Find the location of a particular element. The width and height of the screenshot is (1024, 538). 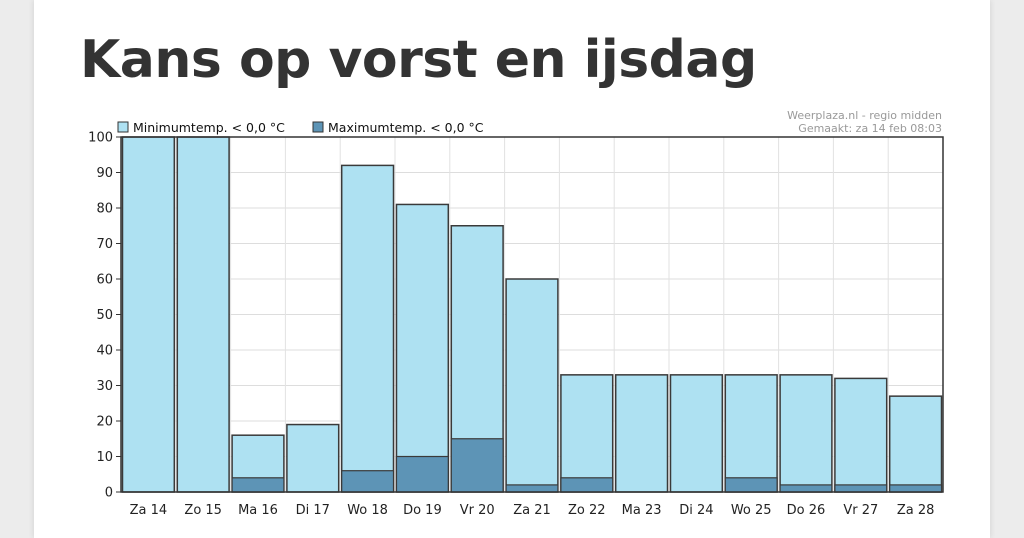

x-tick-label: Di 24 is located at coordinates (696, 510).